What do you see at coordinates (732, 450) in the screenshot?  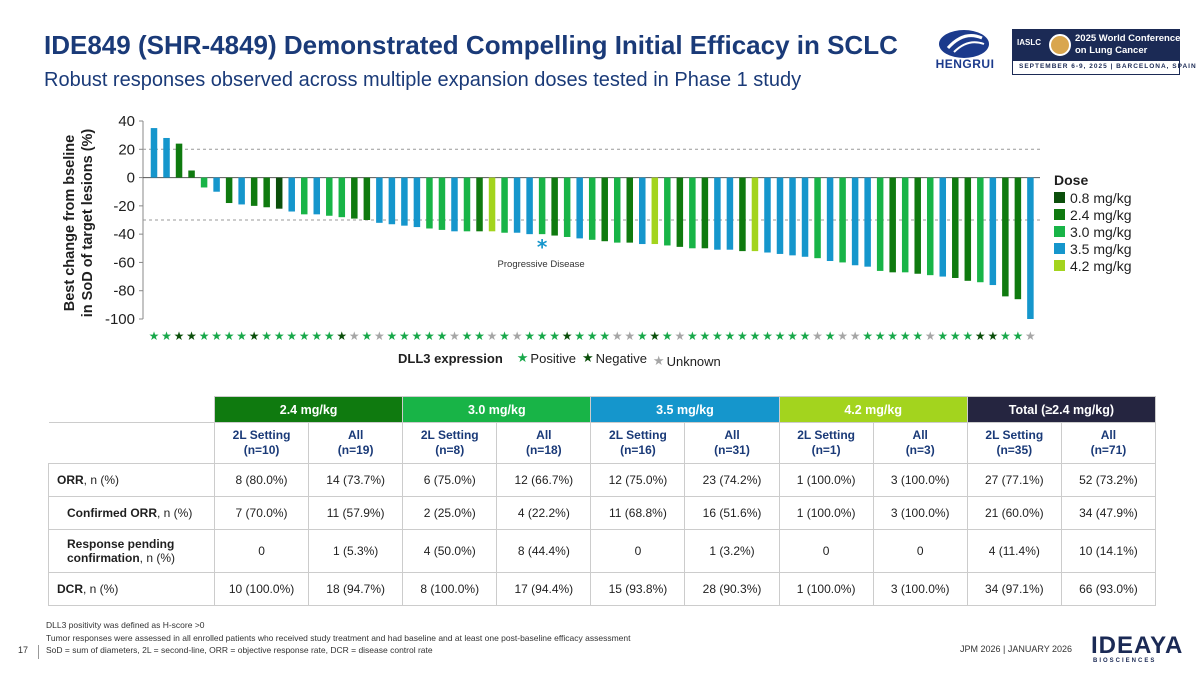 I see `subheader-n: (n=31)` at bounding box center [732, 450].